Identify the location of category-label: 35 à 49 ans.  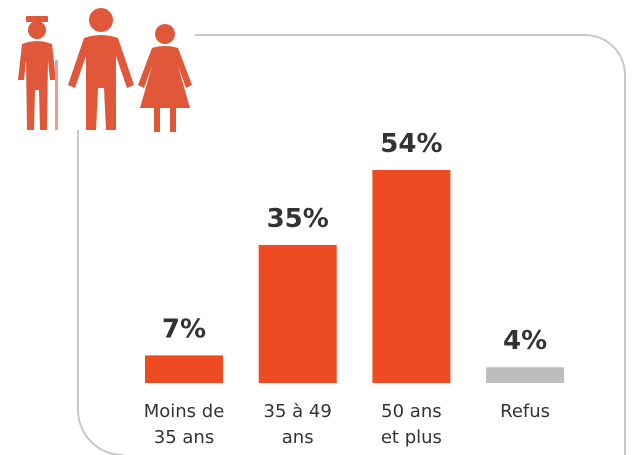
(297, 424).